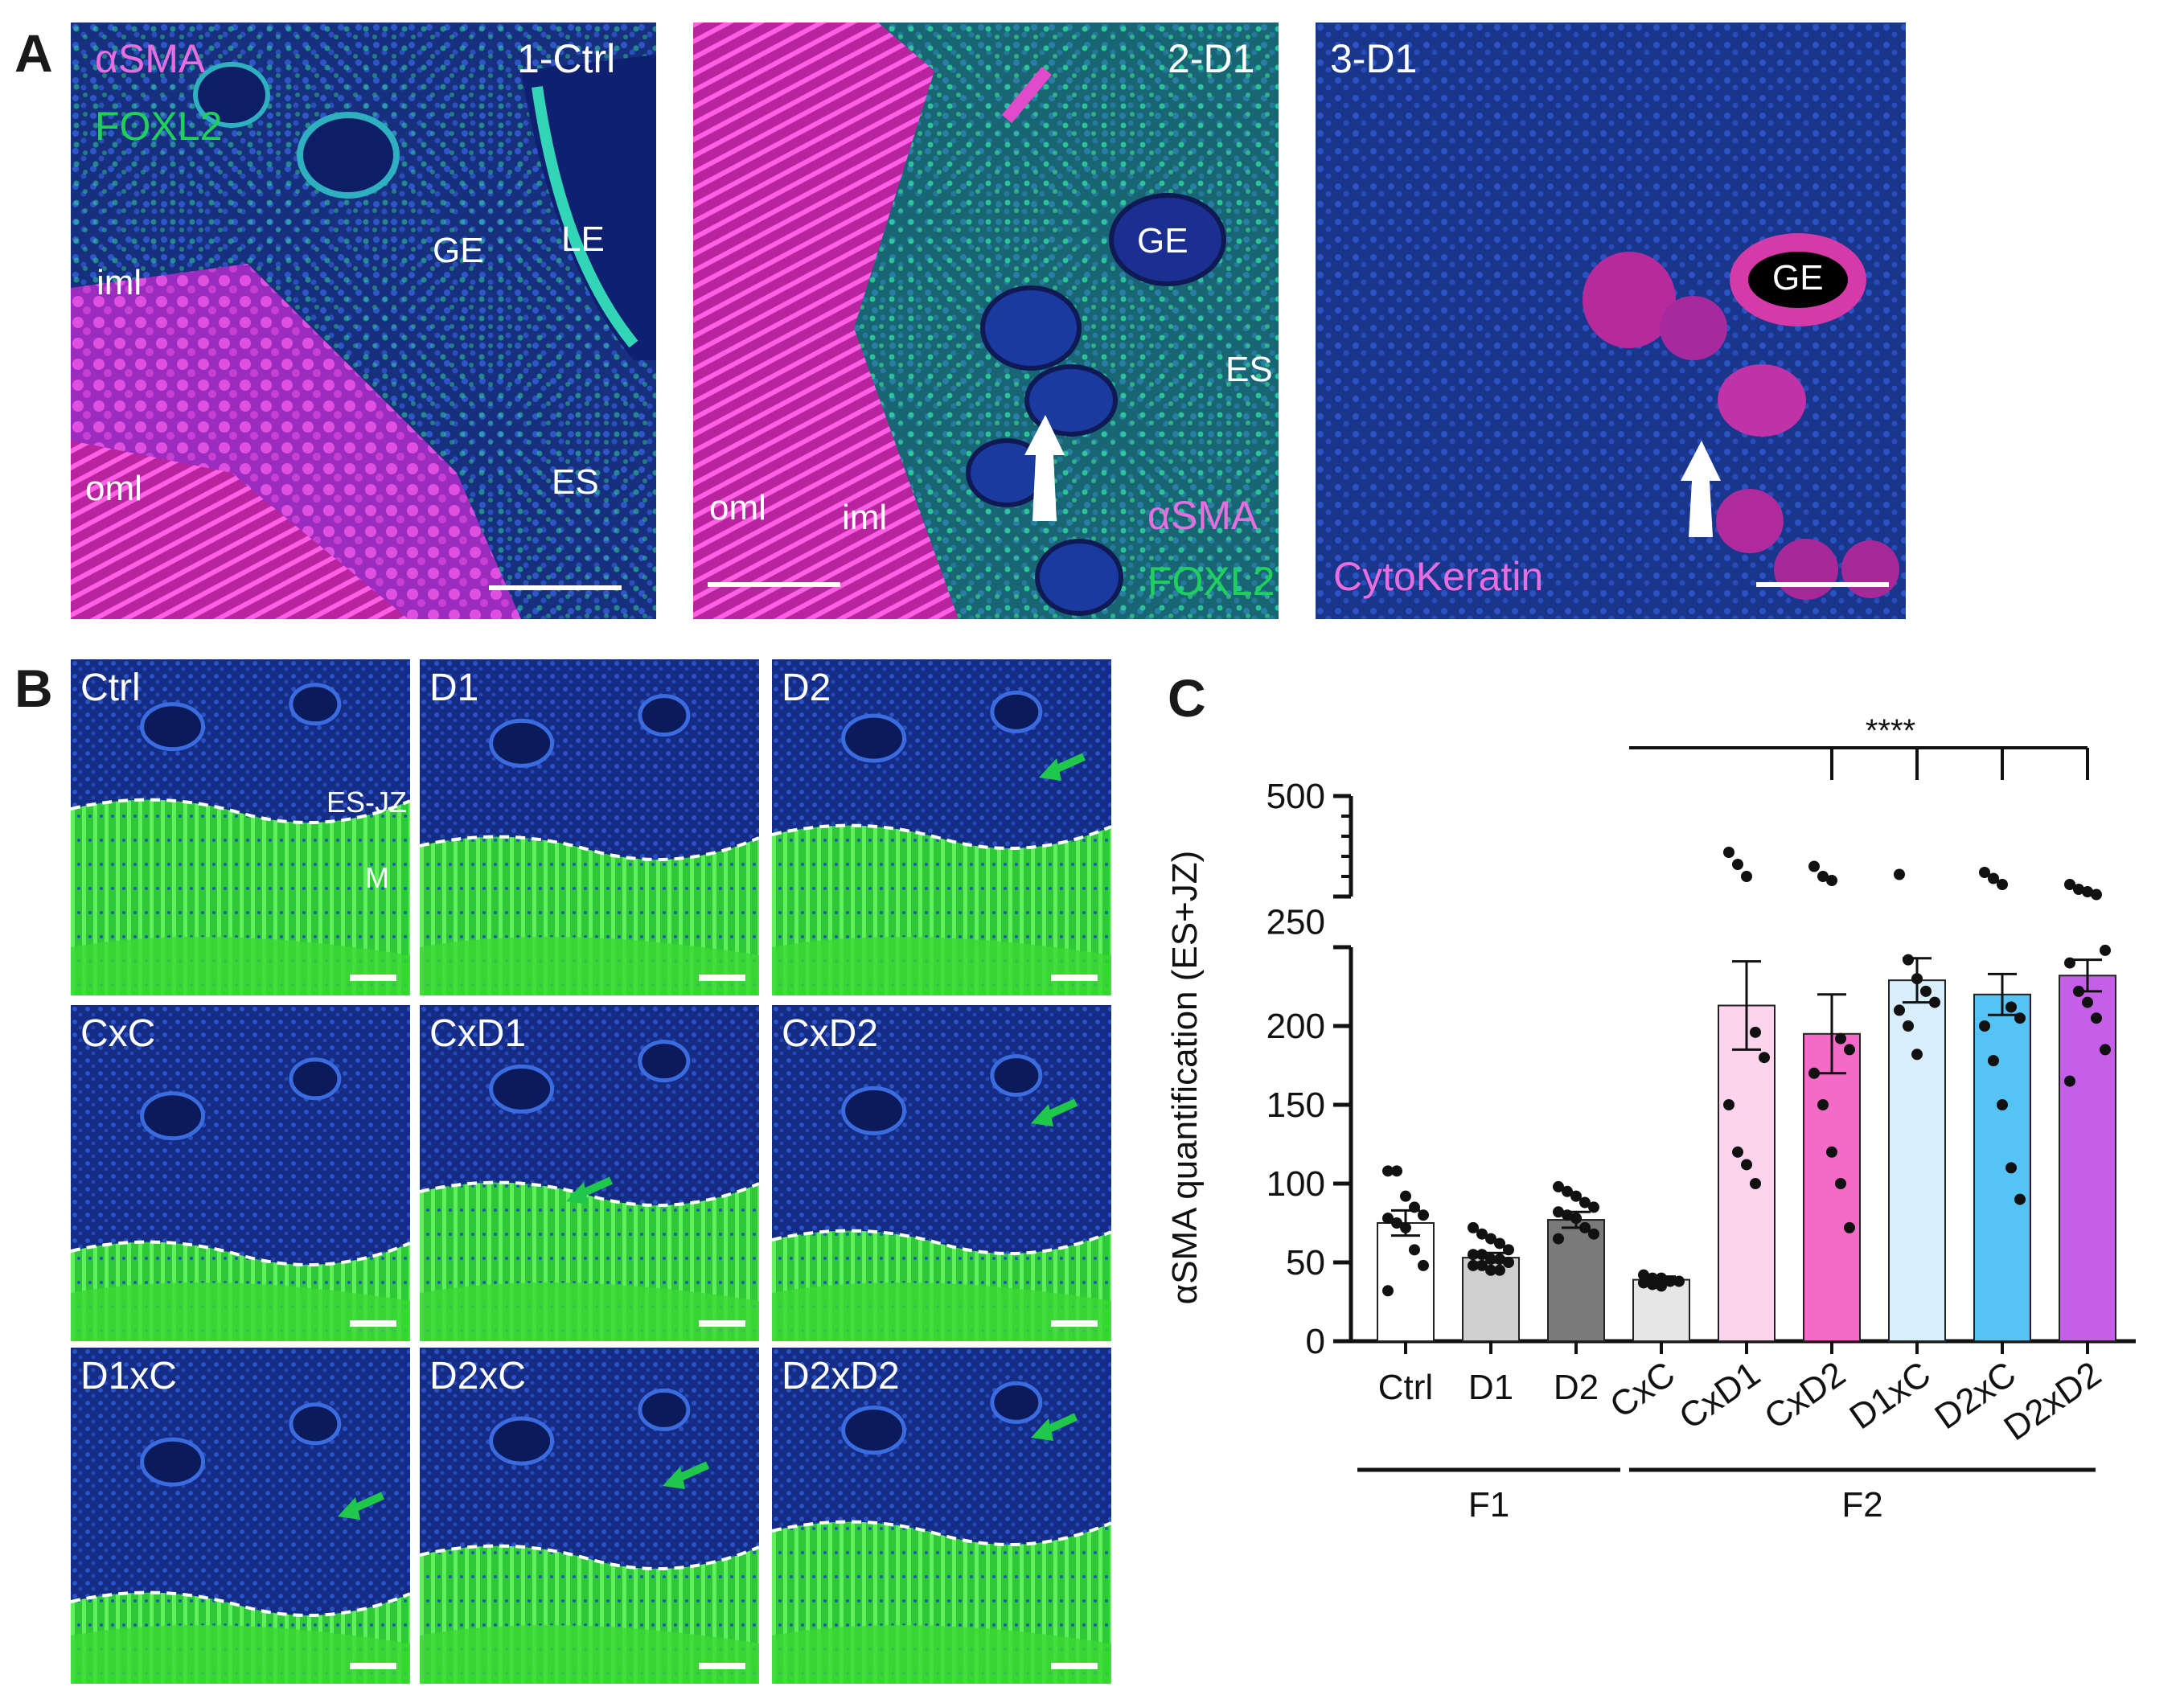  I want to click on y-tick-label: 0, so click(1315, 1341).